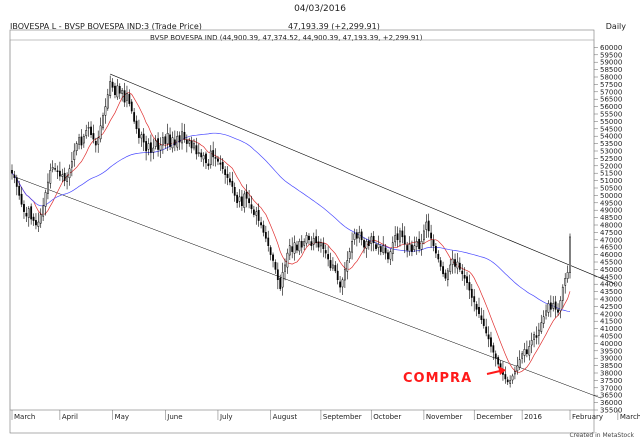 This screenshot has height=442, width=640. Describe the element at coordinates (122, 417) in the screenshot. I see `x-tick-label: May` at that location.